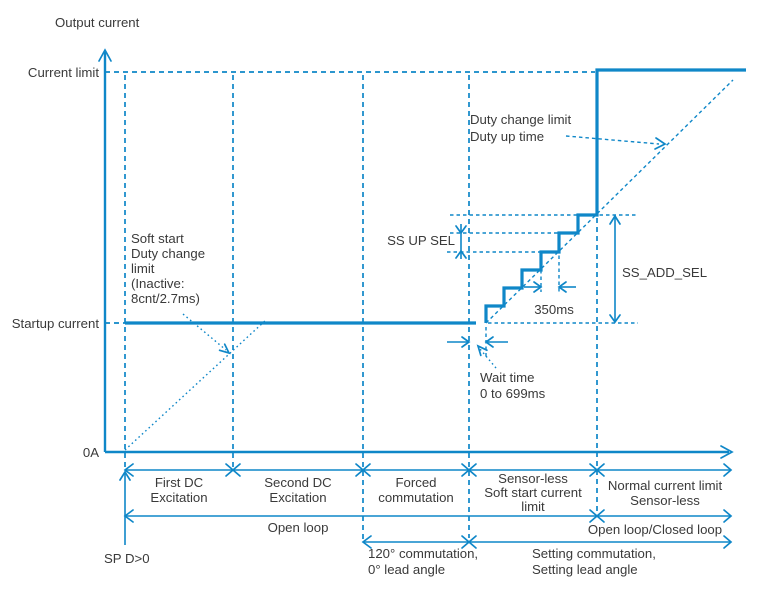 The width and height of the screenshot is (758, 591). I want to click on setting-commutation-label-line2: Setting lead angle, so click(585, 569).